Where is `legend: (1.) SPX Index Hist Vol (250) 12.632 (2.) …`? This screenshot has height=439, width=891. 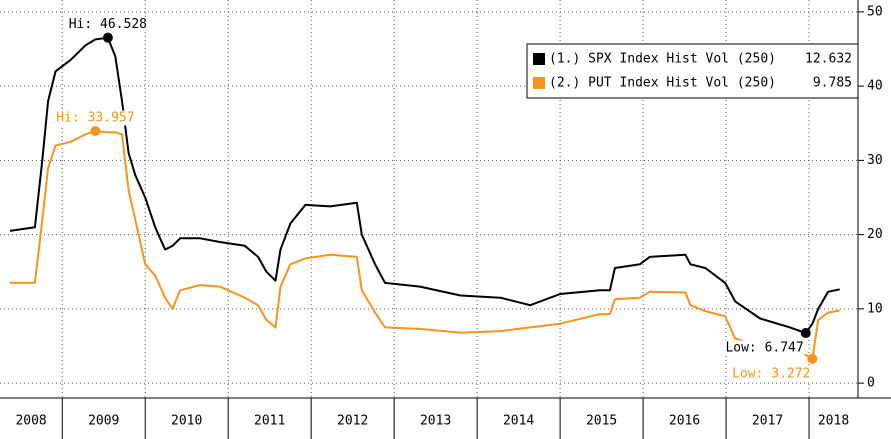 legend: (1.) SPX Index Hist Vol (250) 12.632 (2.) … is located at coordinates (692, 71).